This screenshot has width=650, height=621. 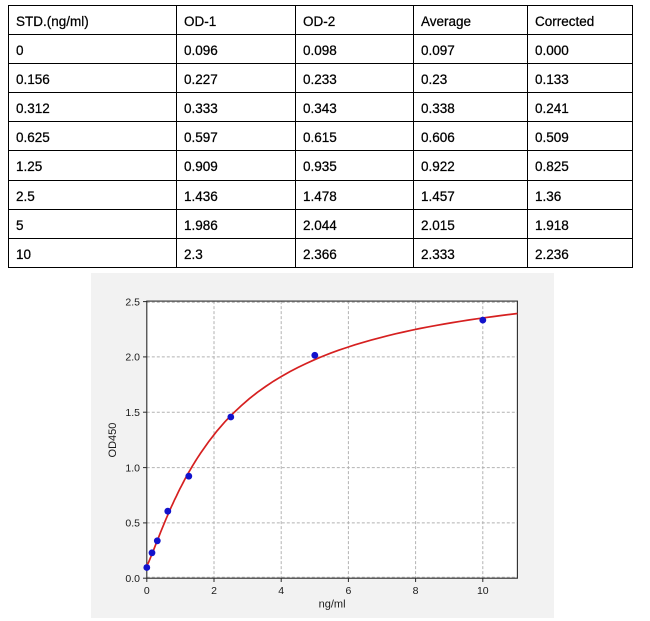 I want to click on svg-text: 10, so click(x=483, y=591).